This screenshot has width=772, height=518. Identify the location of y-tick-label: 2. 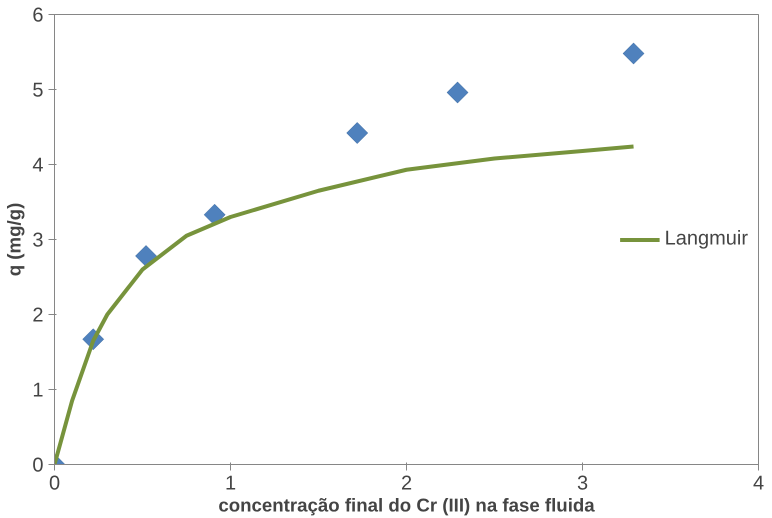
(38, 315).